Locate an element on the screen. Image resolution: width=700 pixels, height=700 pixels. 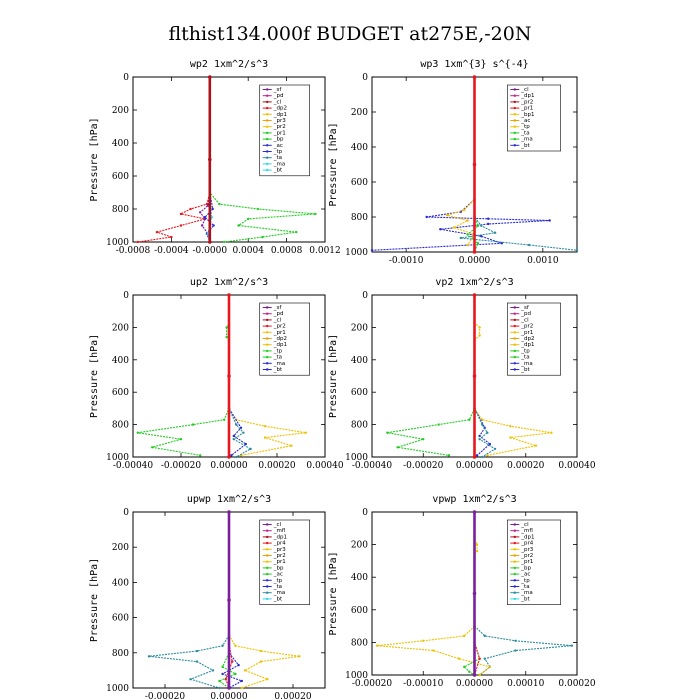
legend-entry: _pr1 is located at coordinates (526, 333).